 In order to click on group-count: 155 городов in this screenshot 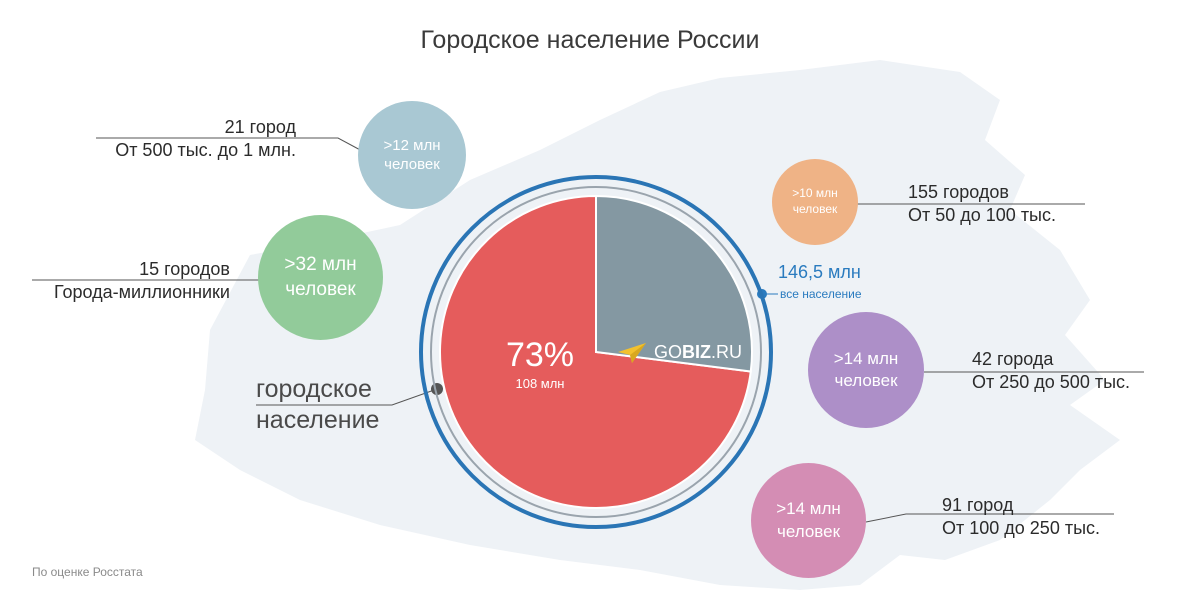, I will do `click(958, 192)`.